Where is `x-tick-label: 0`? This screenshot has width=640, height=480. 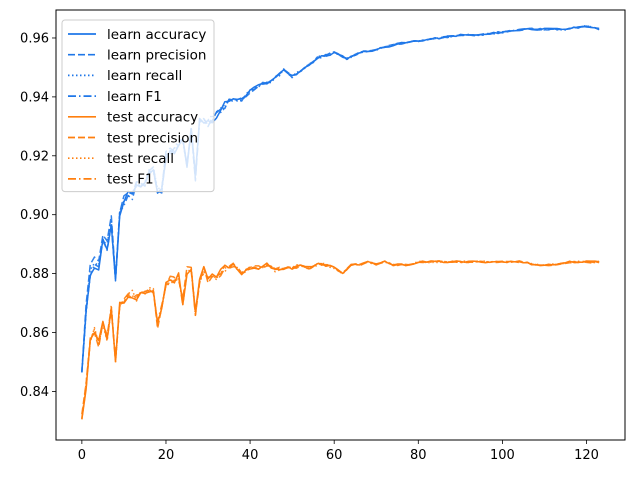
x-tick-label: 0 is located at coordinates (82, 455).